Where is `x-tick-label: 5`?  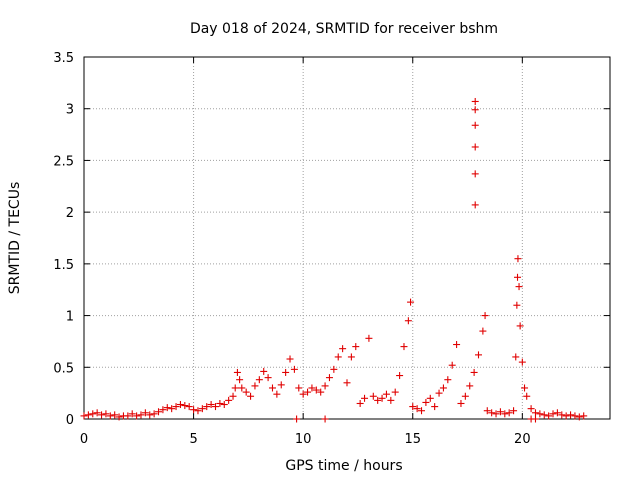 x-tick-label: 5 is located at coordinates (193, 439).